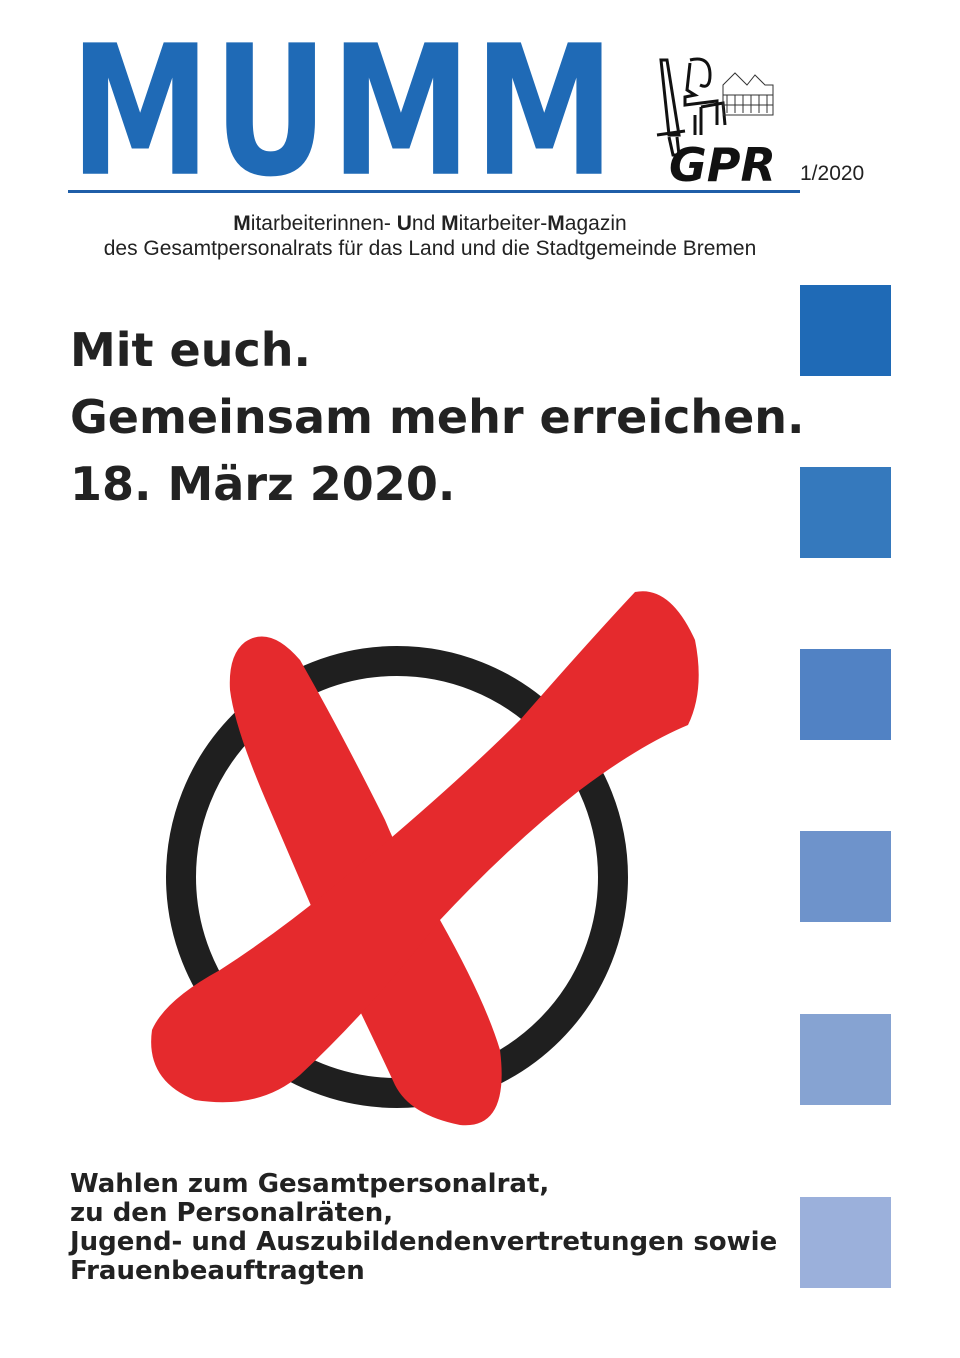 This screenshot has width=960, height=1358. Describe the element at coordinates (716, 123) in the screenshot. I see `gpr-logo: GPR` at that location.